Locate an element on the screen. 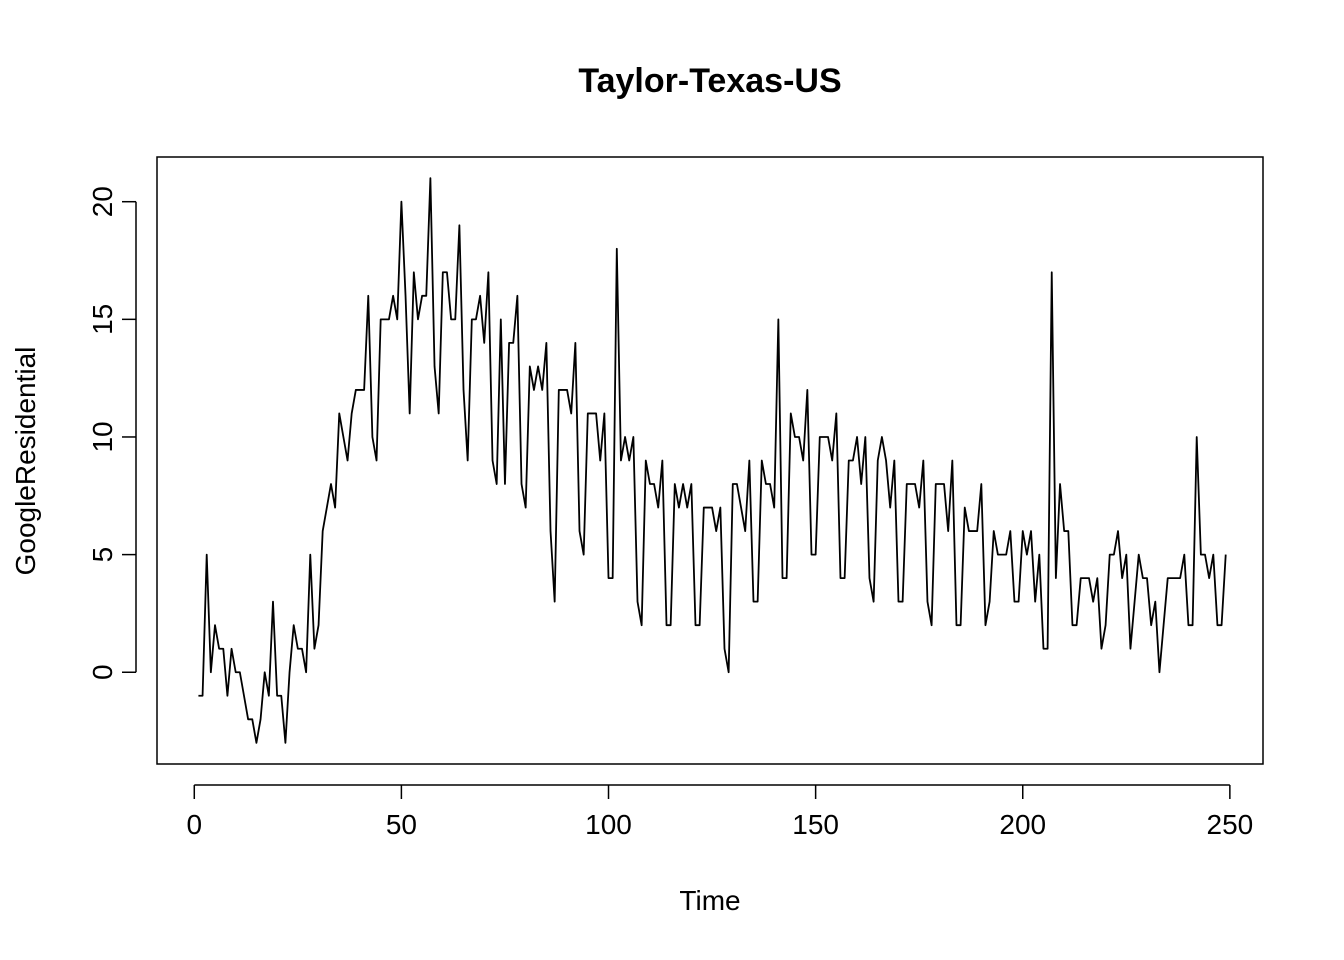 The width and height of the screenshot is (1344, 960). y-tick-label: 0 is located at coordinates (102, 672).